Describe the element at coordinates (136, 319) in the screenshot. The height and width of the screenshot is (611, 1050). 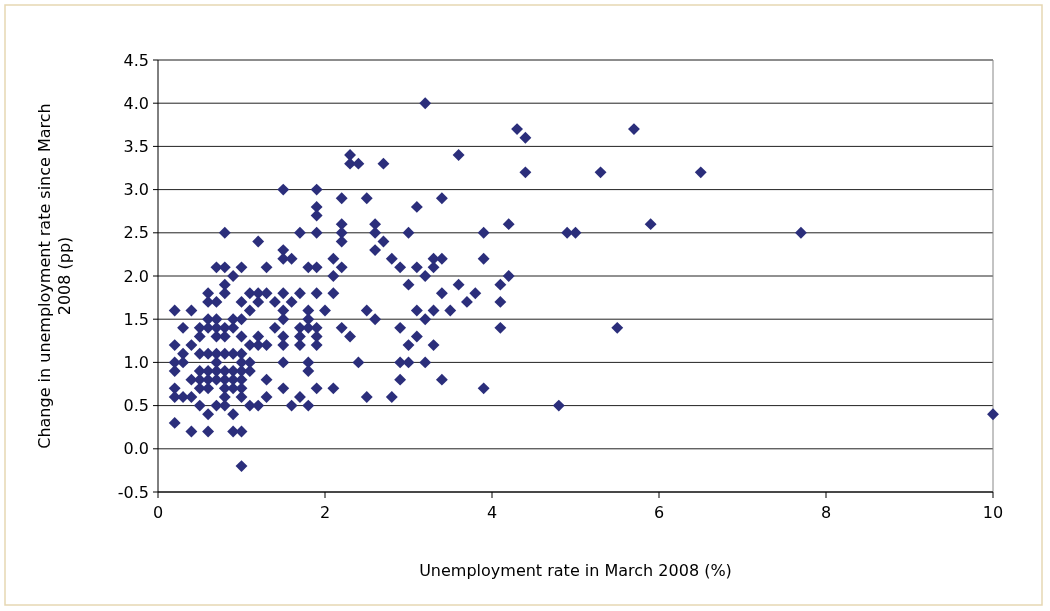
I see `y-tick-label: 1.5` at that location.